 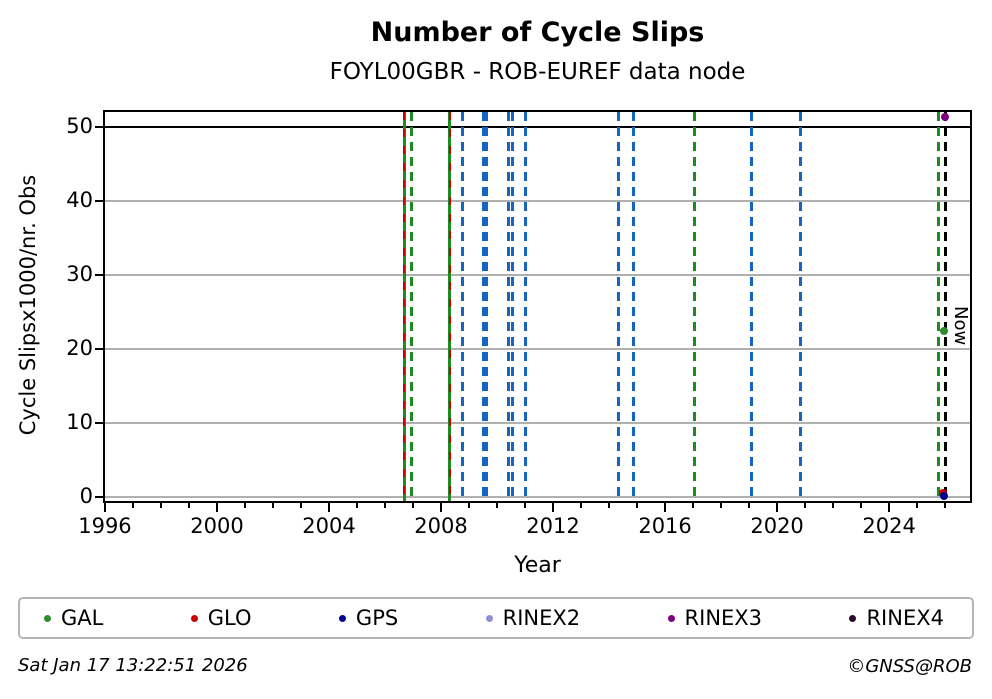 I want to click on event-line-2019.07, so click(x=751, y=306).